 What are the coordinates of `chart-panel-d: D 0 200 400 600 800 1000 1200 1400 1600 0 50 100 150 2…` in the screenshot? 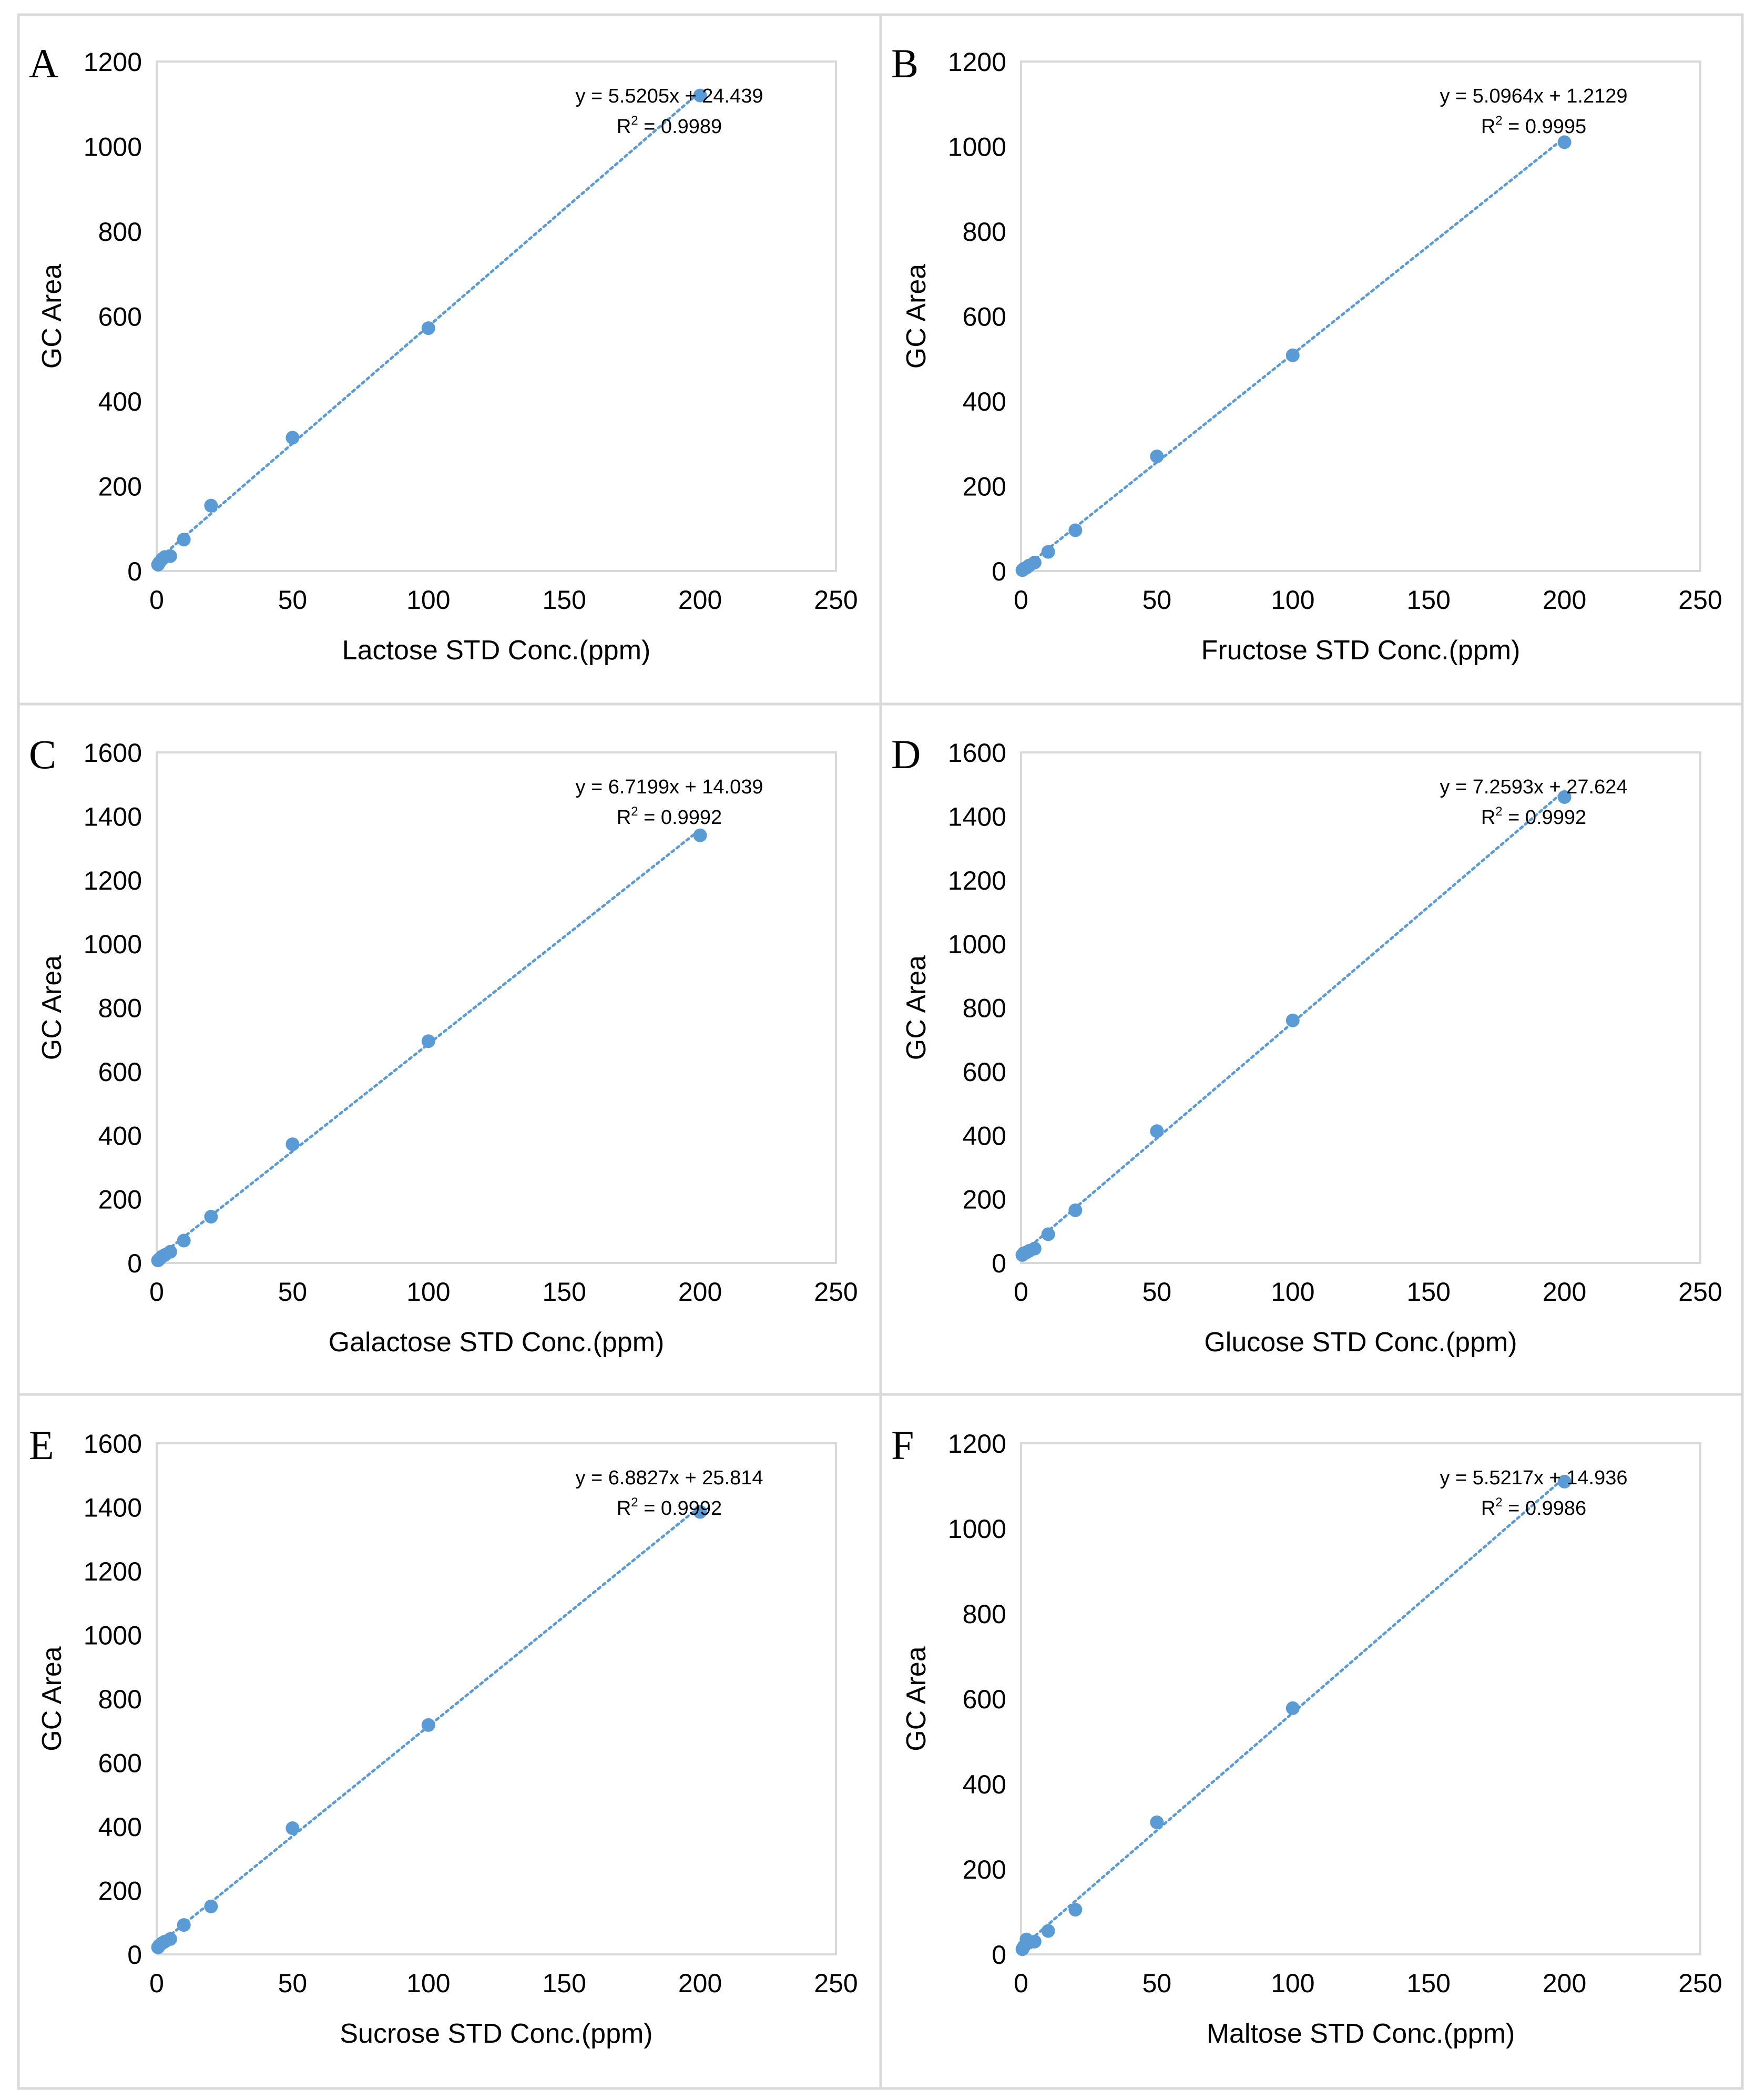 It's located at (1306, 1045).